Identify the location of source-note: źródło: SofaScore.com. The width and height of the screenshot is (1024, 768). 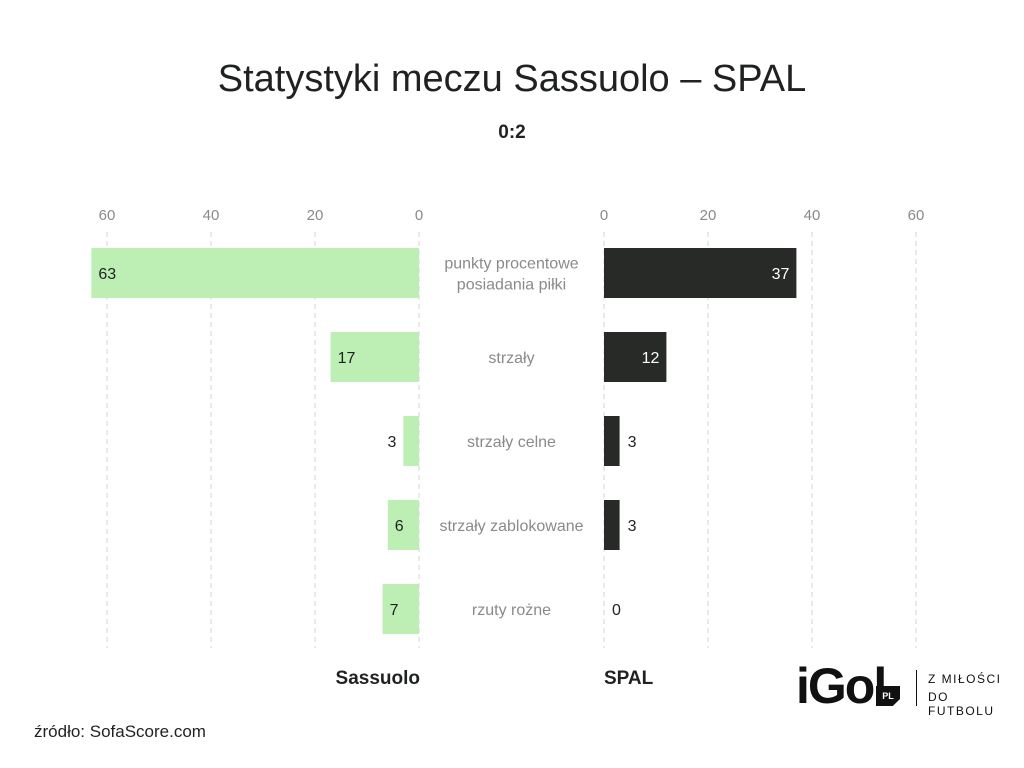
(120, 731).